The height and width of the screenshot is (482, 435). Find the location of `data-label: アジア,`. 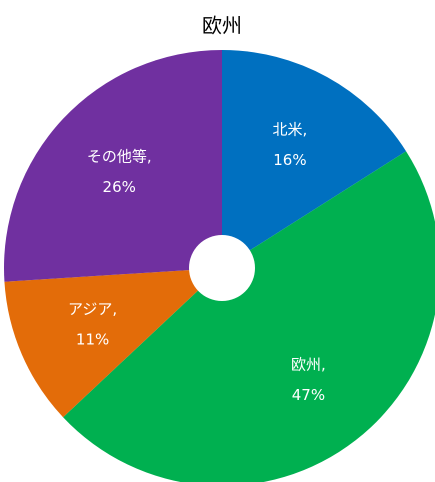

data-label: アジア, is located at coordinates (92, 308).